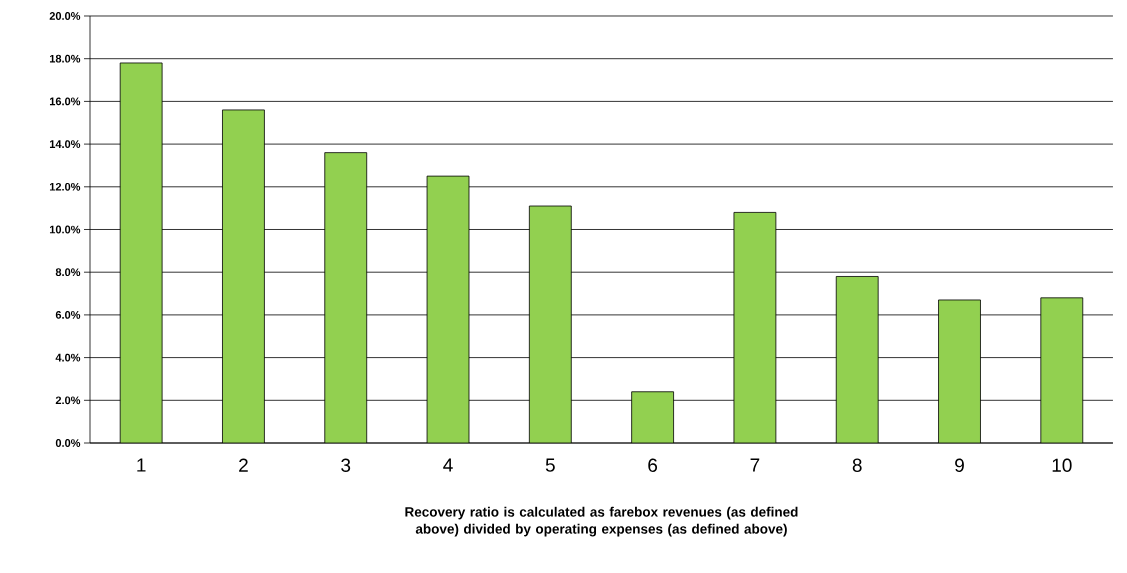 The image size is (1127, 573). What do you see at coordinates (65, 186) in the screenshot?
I see `y-tick-label: 12.0%` at bounding box center [65, 186].